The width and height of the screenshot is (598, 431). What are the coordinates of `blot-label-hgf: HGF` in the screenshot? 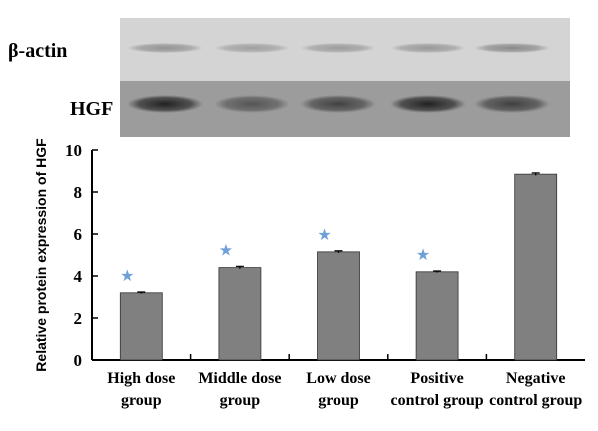 It's located at (92, 109).